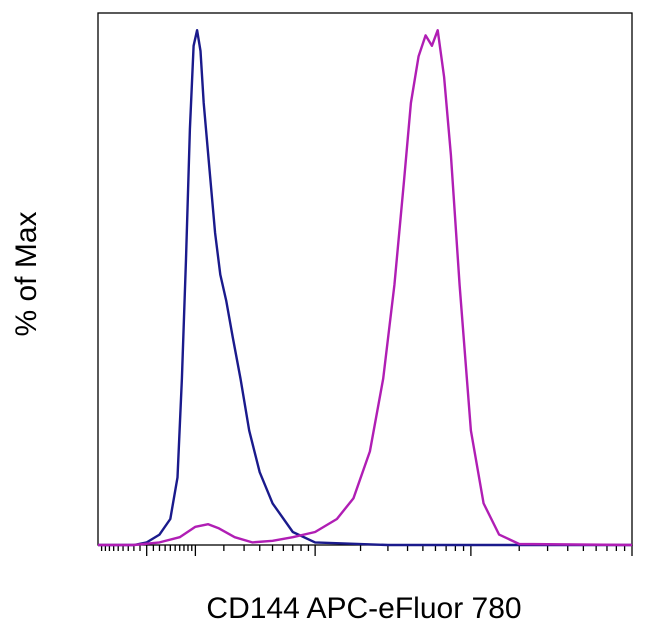  What do you see at coordinates (26, 273) in the screenshot?
I see `y-axis-label: % of Max` at bounding box center [26, 273].